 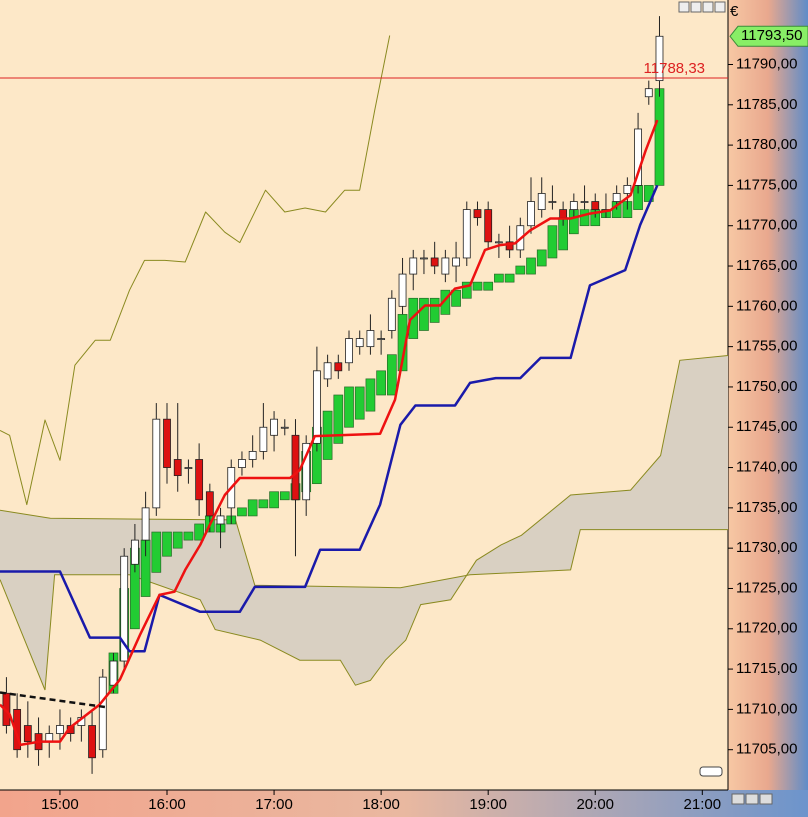 I want to click on time-axis, so click(x=404, y=803).